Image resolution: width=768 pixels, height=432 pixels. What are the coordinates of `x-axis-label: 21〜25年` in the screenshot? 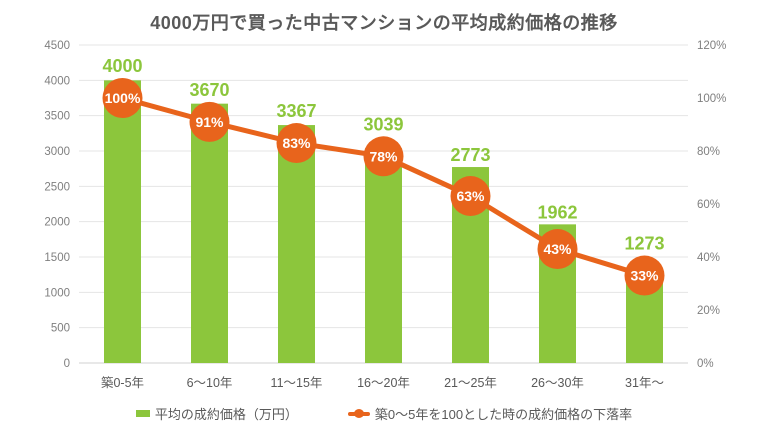 It's located at (470, 383).